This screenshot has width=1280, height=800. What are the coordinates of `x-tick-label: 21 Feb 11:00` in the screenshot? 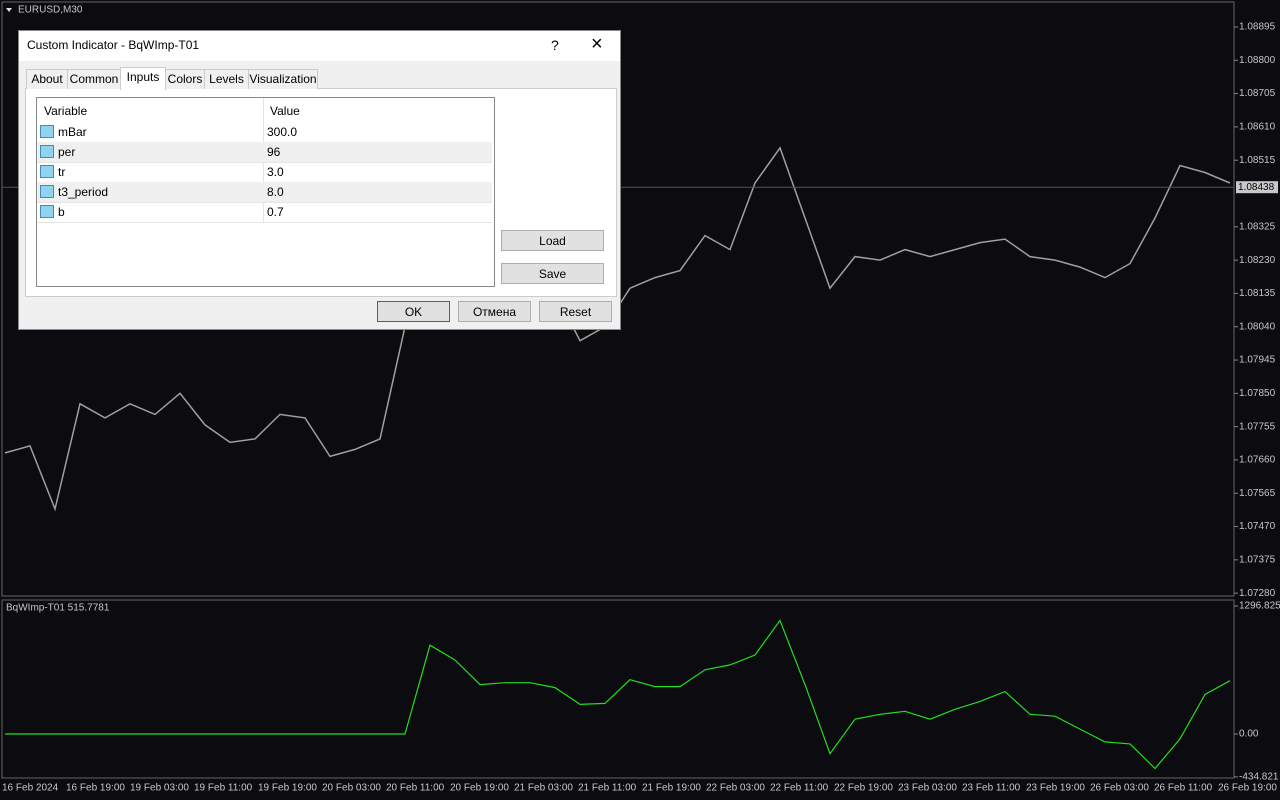 It's located at (607, 788).